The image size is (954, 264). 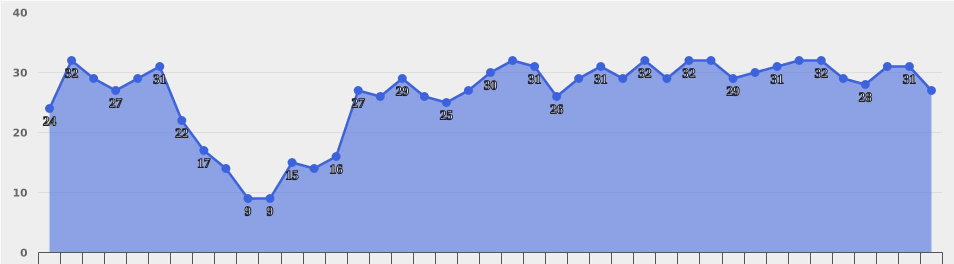 I want to click on data-label: 17, so click(x=204, y=163).